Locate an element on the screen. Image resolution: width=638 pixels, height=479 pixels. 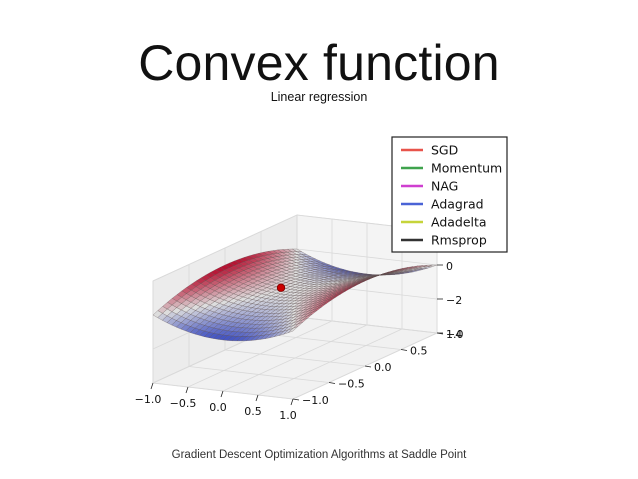
legend: SGD Momentum NAG Adagrad Adadelta Rmsprop is located at coordinates (449, 194).